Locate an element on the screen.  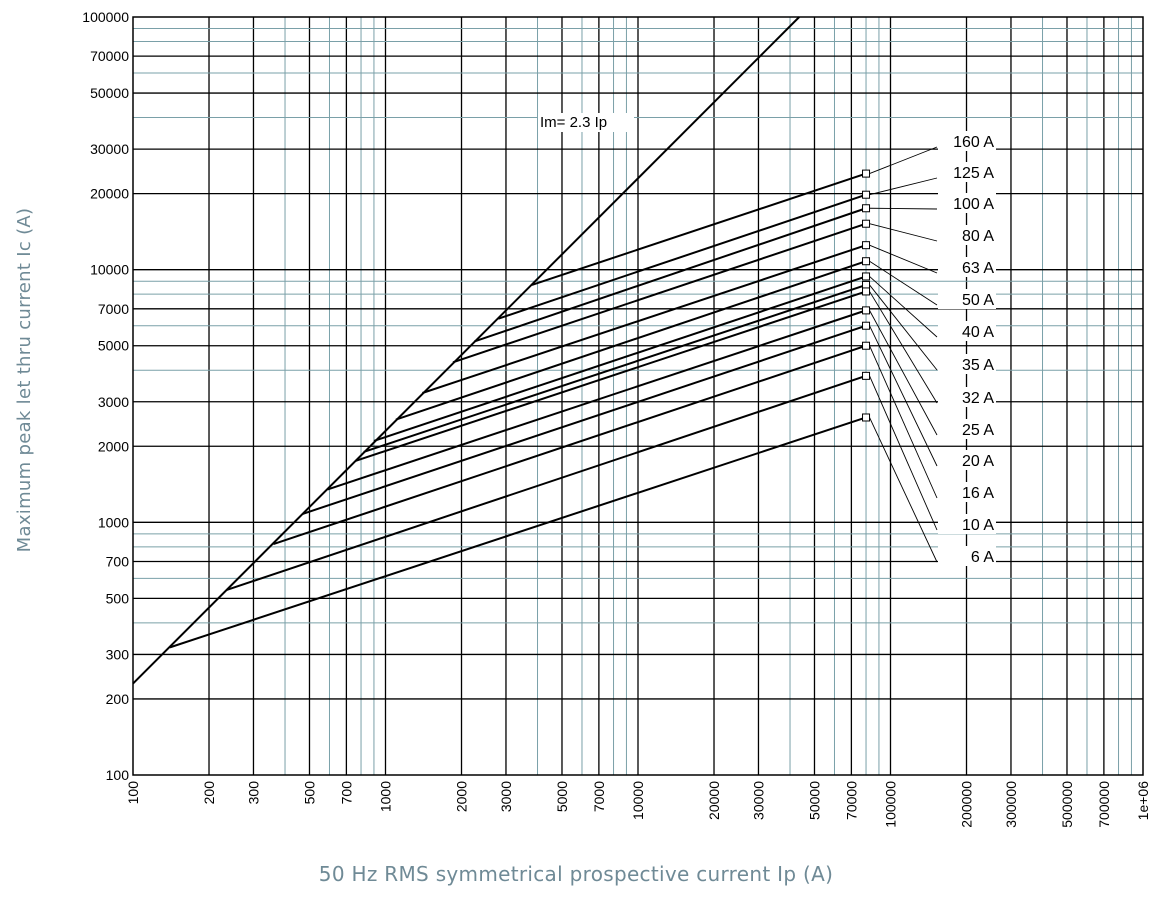
x-tick-label: 700000 is located at coordinates (1104, 804).